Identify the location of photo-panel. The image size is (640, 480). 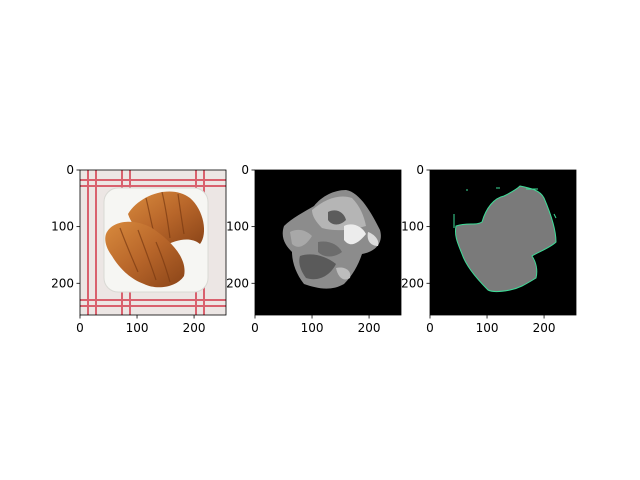
(153, 242).